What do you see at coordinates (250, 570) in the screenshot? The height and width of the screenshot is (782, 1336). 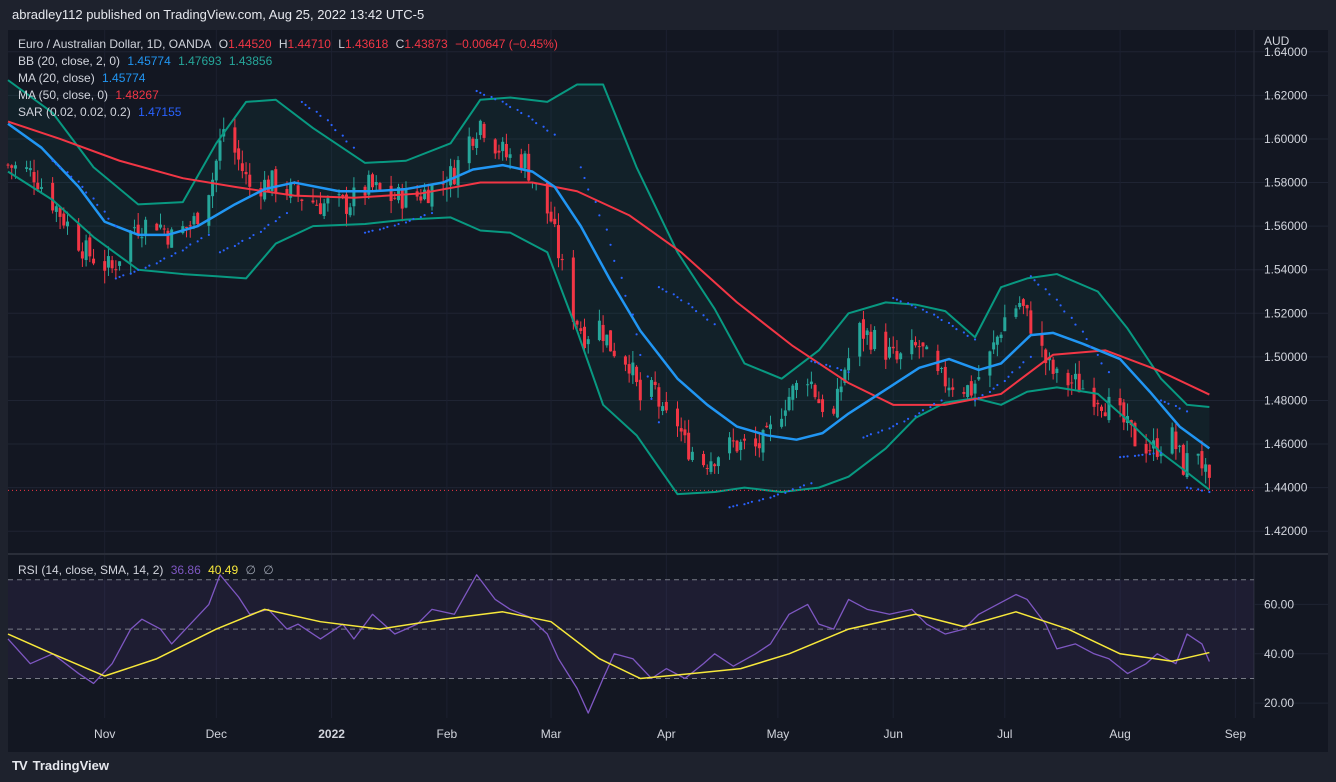 I see `rsi-empty-value-1: ∅` at bounding box center [250, 570].